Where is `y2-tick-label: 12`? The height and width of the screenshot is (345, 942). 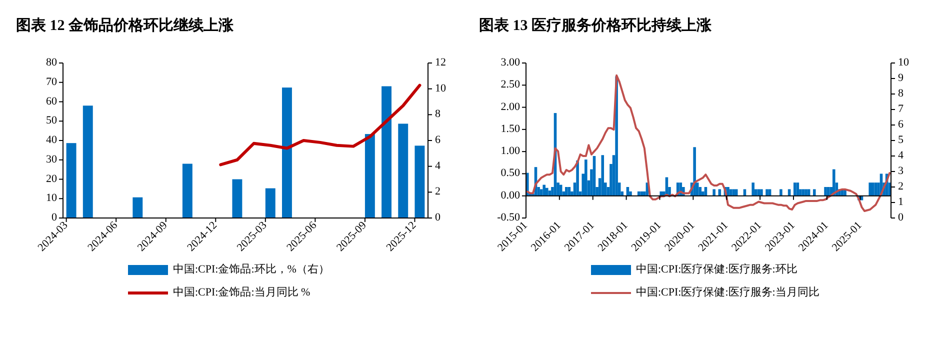 y2-tick-label: 12 is located at coordinates (440, 62).